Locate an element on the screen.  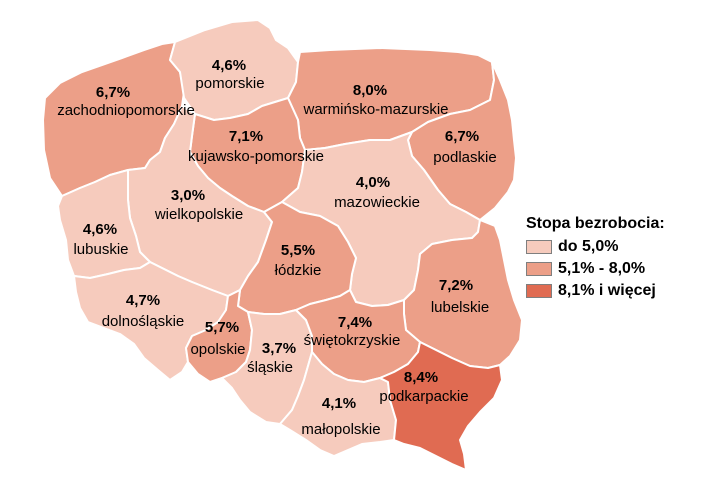
legend-item-low: do 5,0% is located at coordinates (595, 247).